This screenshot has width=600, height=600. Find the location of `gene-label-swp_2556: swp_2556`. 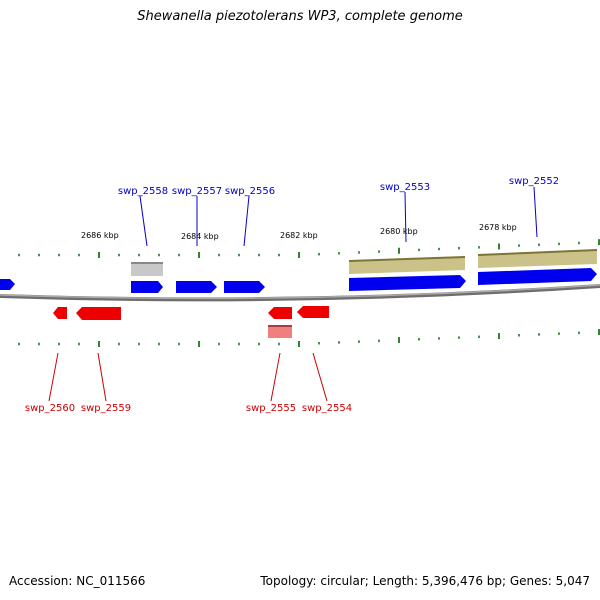

gene-label-swp_2556: swp_2556 is located at coordinates (250, 191).